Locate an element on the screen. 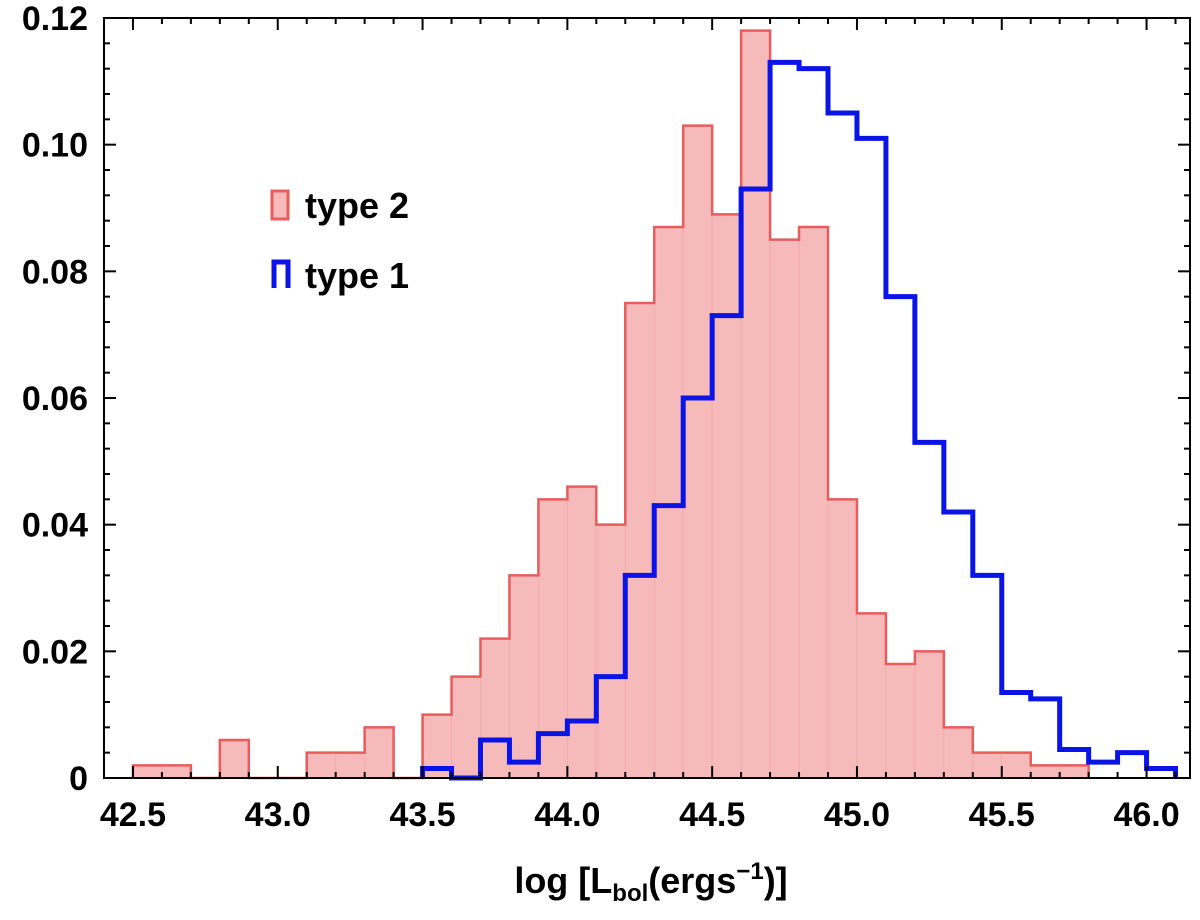 Image resolution: width=1200 pixels, height=920 pixels. x-tick-label: 46.0 is located at coordinates (1146, 815).